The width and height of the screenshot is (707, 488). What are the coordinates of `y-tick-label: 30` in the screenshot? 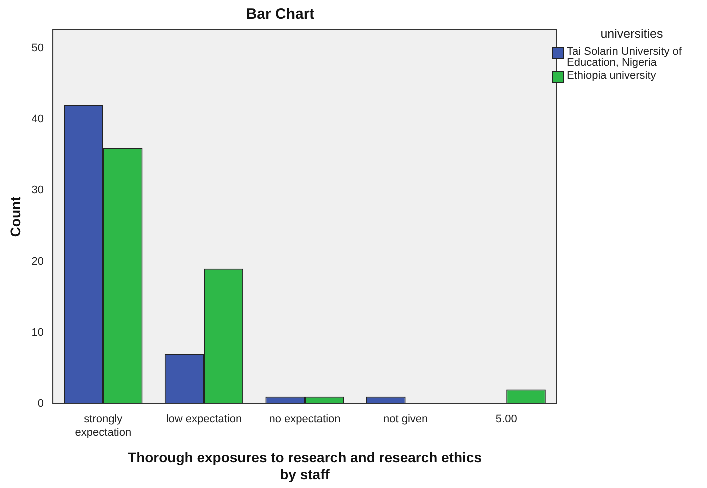 It's located at (38, 190).